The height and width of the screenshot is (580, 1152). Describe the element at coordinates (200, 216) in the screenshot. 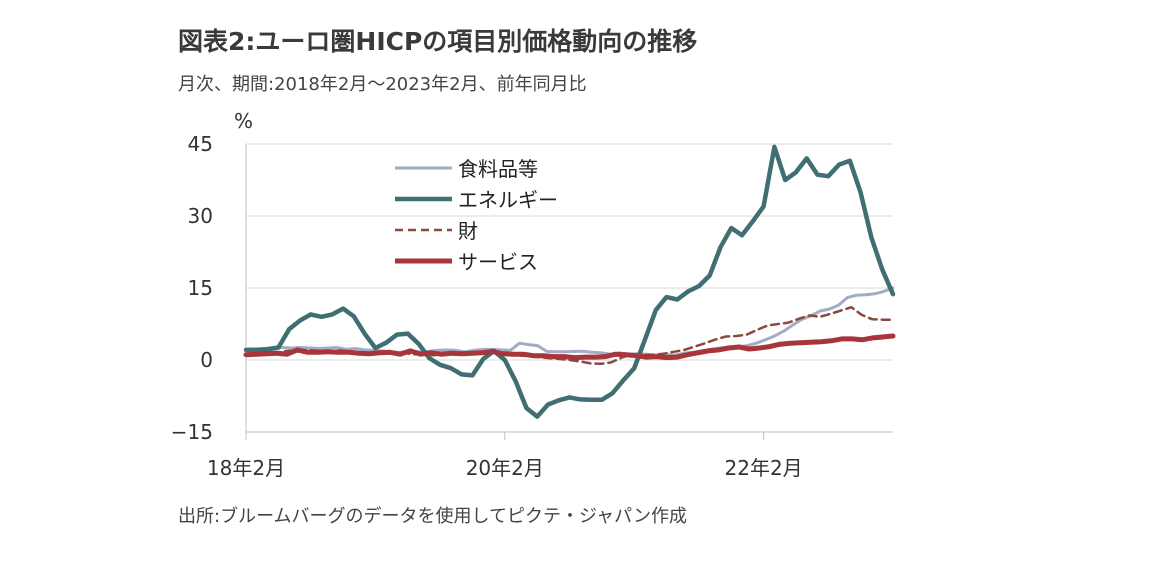

I see `y-tick-label: 30` at that location.